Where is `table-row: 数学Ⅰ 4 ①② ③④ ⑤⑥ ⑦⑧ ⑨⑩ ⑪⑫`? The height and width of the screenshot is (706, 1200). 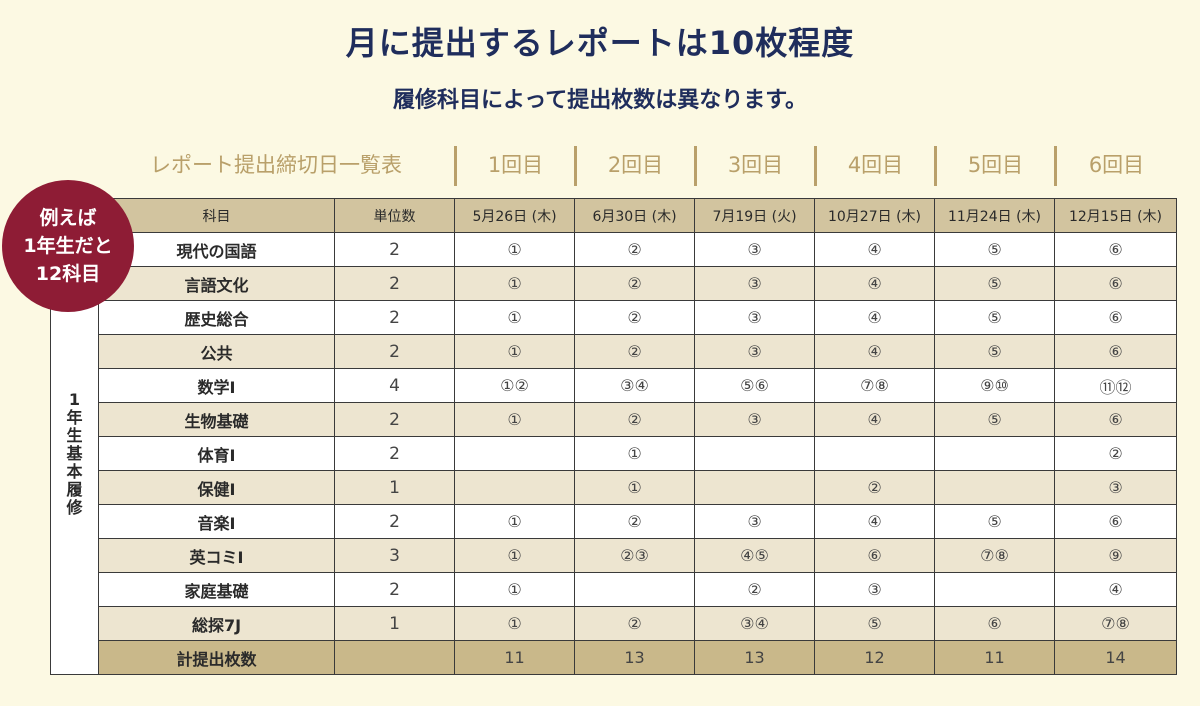
table-row: 数学Ⅰ 4 ①② ③④ ⑤⑥ ⑦⑧ ⑨⑩ ⑪⑫ is located at coordinates (614, 385).